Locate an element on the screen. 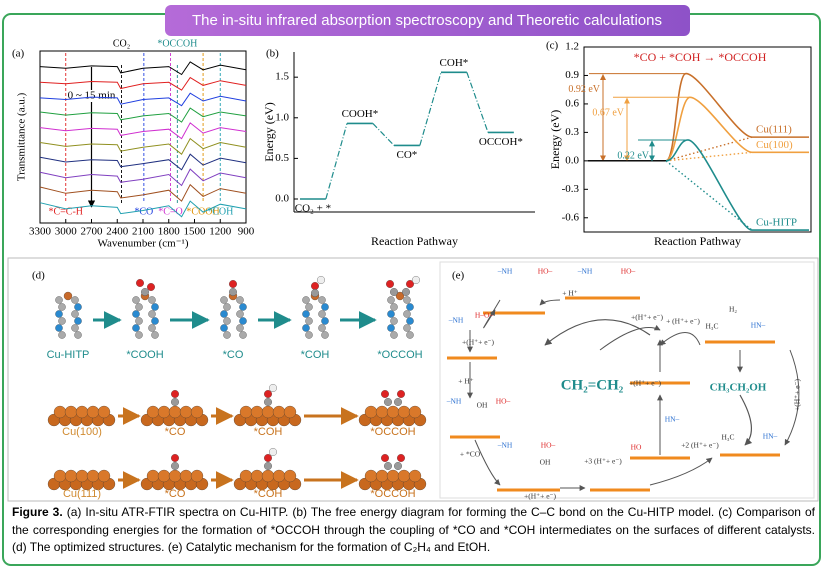 The height and width of the screenshot is (569, 825). title-banner is located at coordinates (427, 20).